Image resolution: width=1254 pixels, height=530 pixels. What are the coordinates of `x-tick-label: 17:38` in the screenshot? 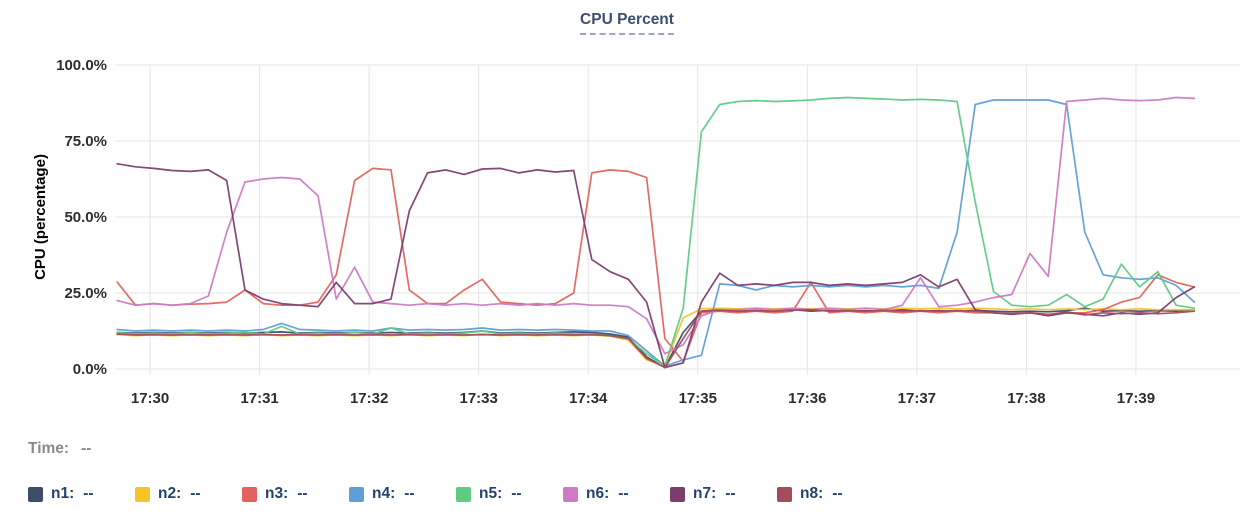 It's located at (1026, 398).